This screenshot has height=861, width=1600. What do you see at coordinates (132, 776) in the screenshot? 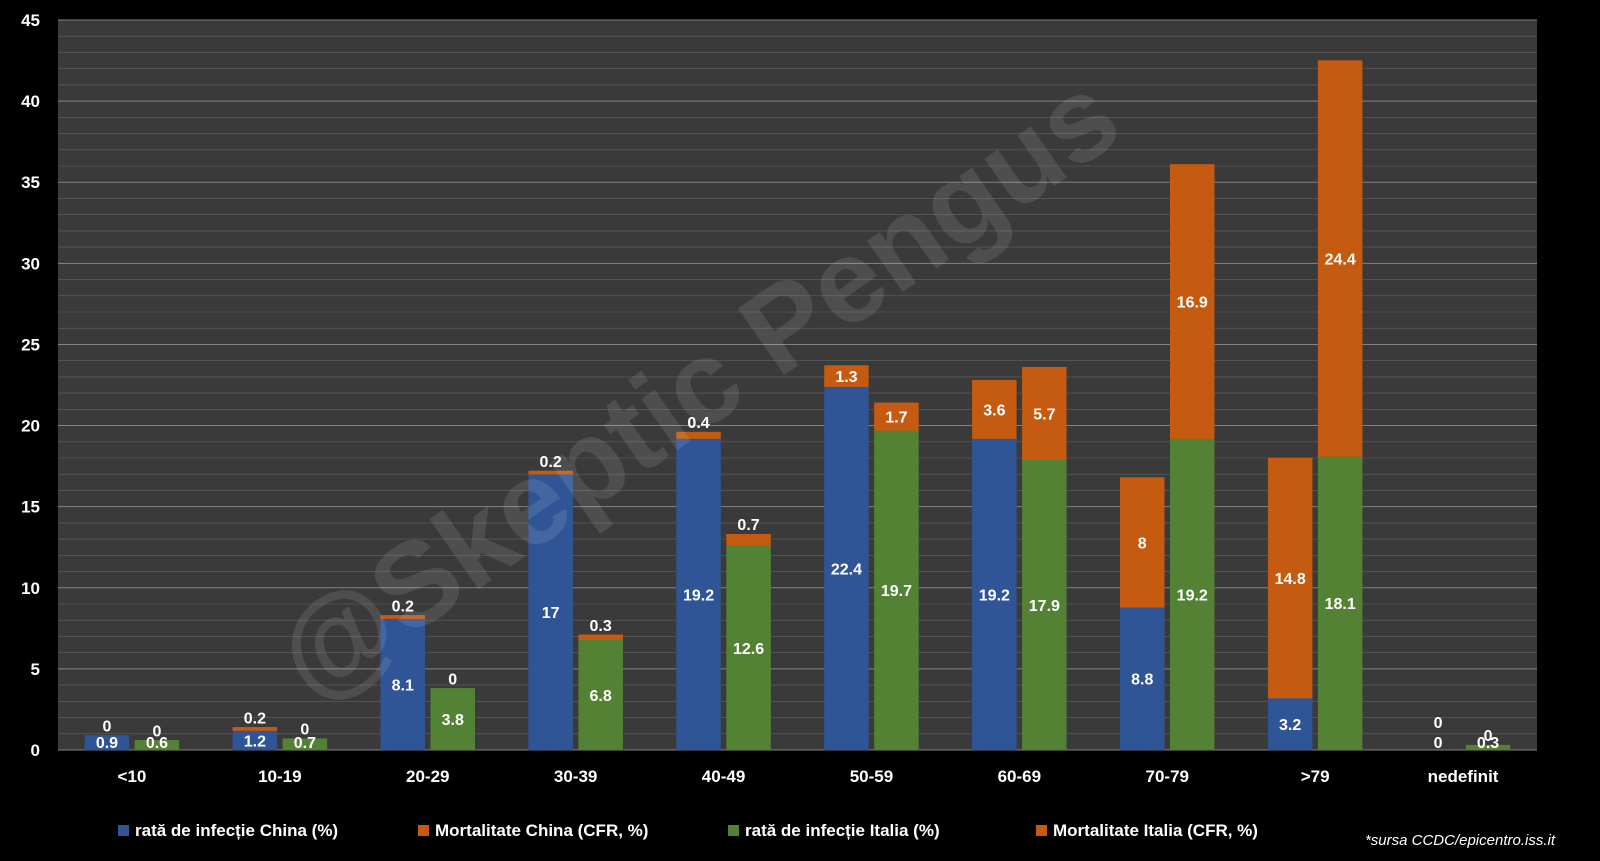
I see `x-tick-label: <10` at bounding box center [132, 776].